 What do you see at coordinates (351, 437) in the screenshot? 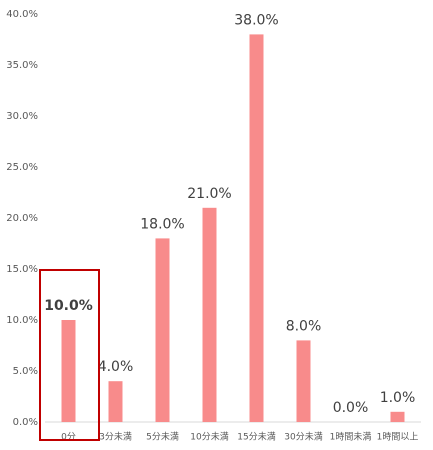
I see `x-tick-label: 1時間未満` at bounding box center [351, 437].